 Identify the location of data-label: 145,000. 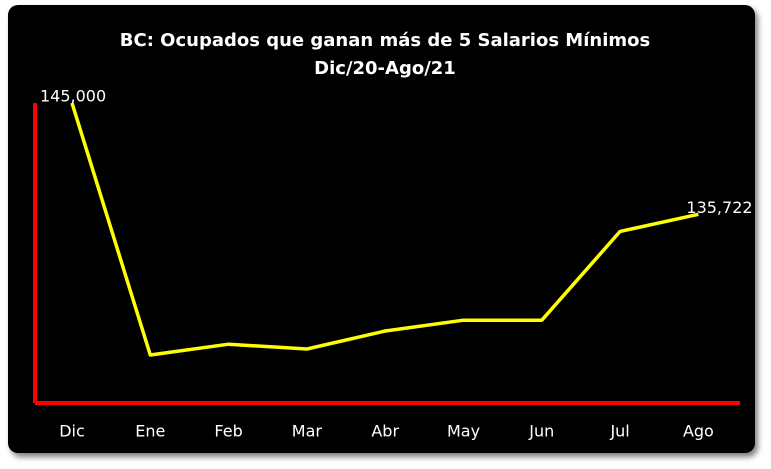
(73, 96).